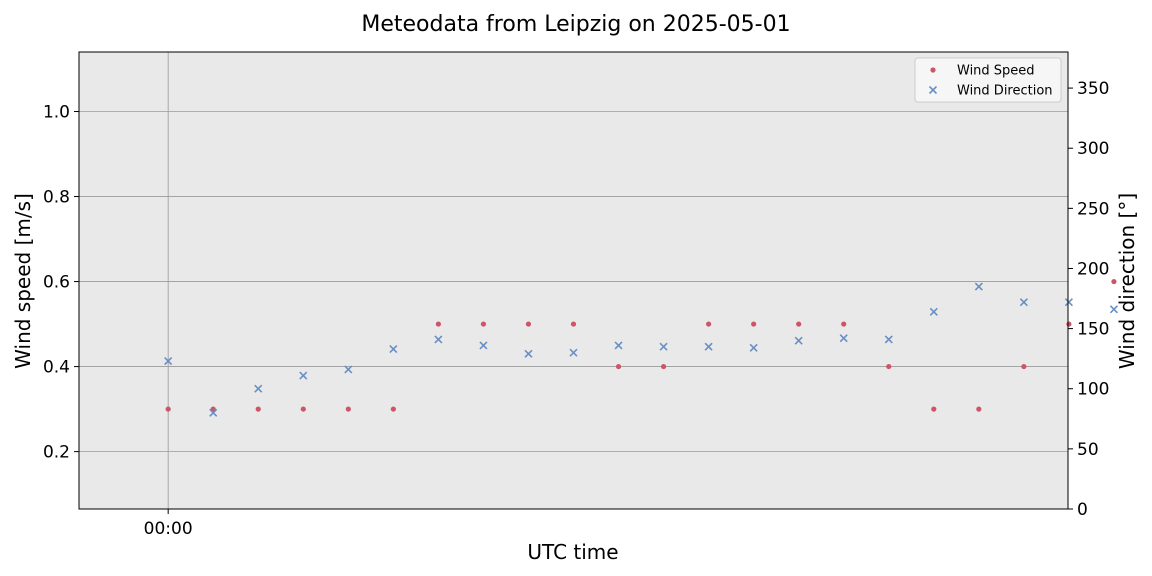 The height and width of the screenshot is (576, 1152). I want to click on left-tick-label: 0.6, so click(56, 283).